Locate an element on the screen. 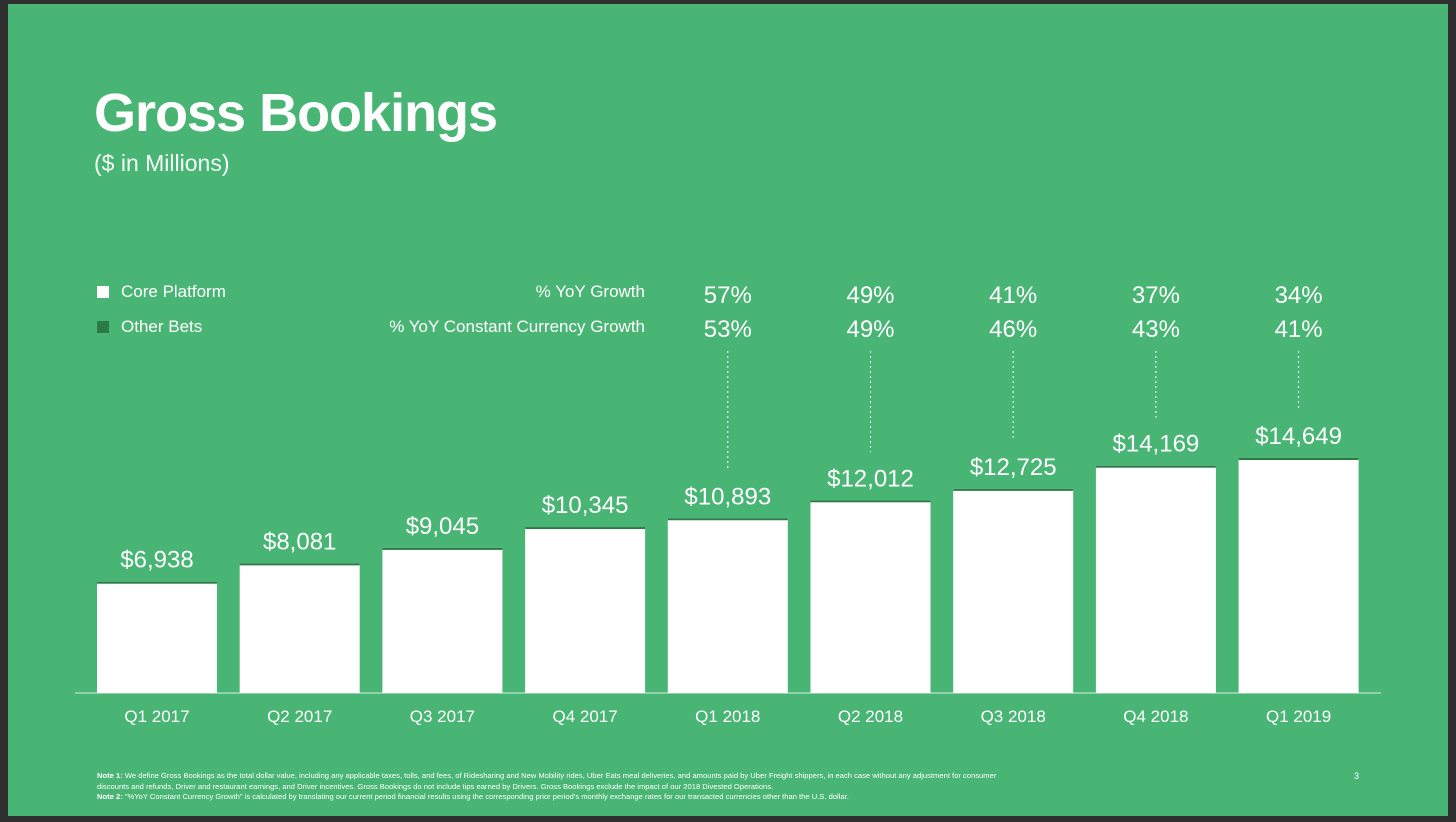 This screenshot has width=1456, height=822. x-tick-label: Q4 2017 is located at coordinates (584, 716).